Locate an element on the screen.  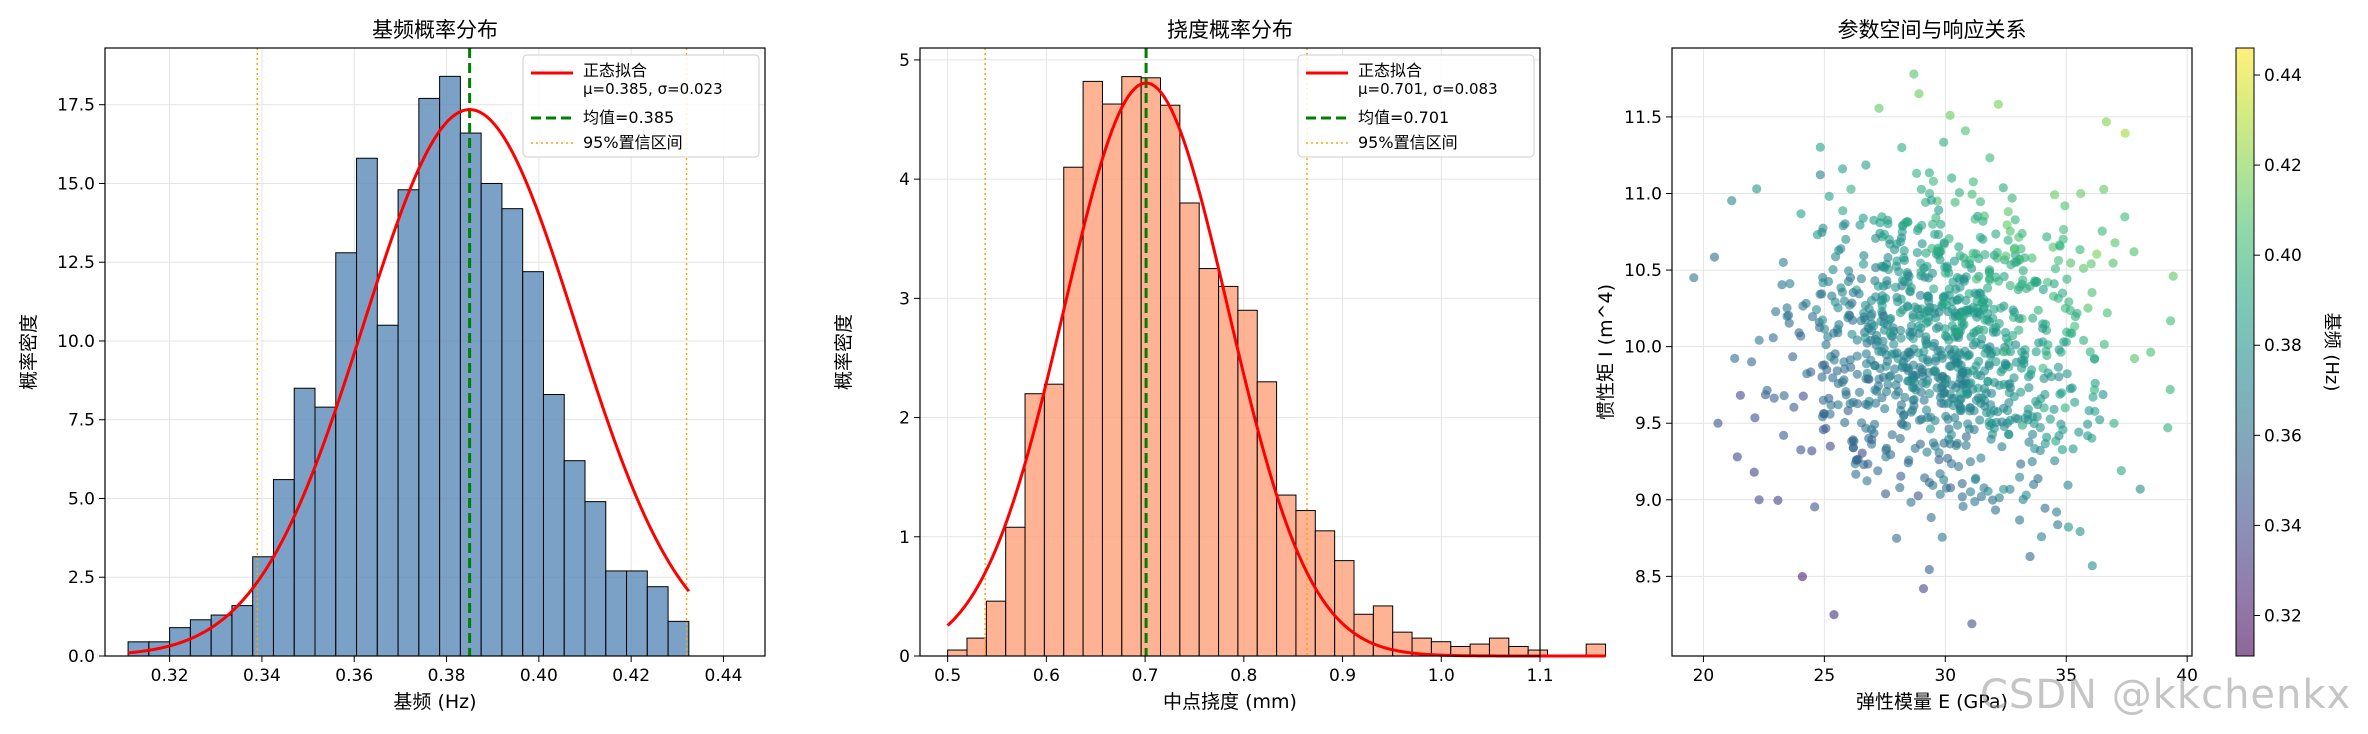
x-tick-label: 0.32 is located at coordinates (170, 676).